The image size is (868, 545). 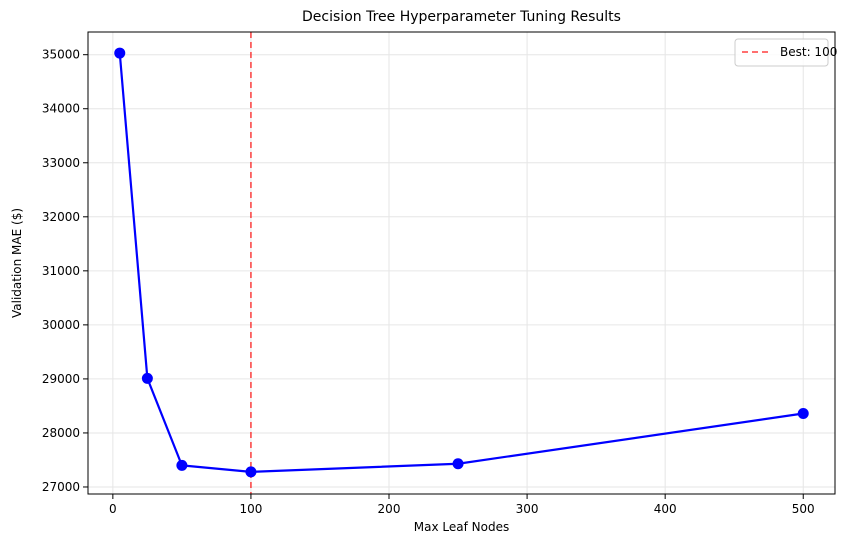 I want to click on x-tick-label: 100, so click(x=250, y=509).